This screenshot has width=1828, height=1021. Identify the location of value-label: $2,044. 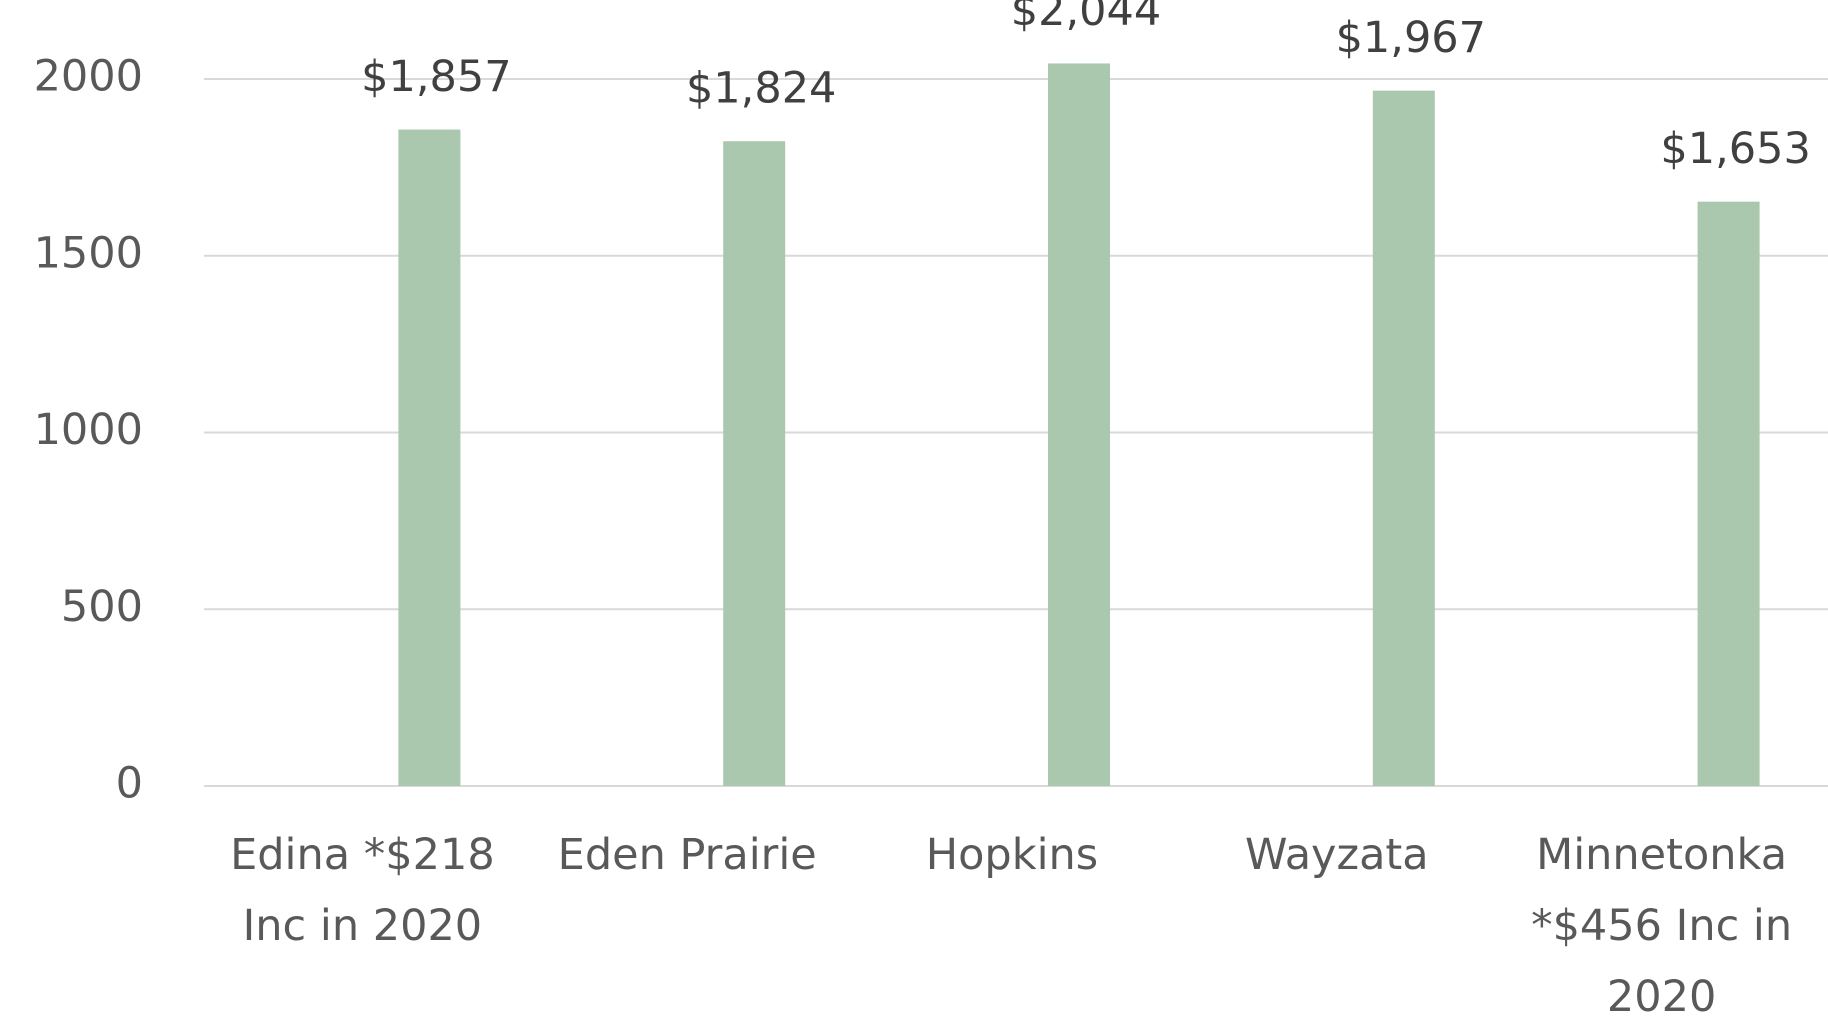
(1086, 18).